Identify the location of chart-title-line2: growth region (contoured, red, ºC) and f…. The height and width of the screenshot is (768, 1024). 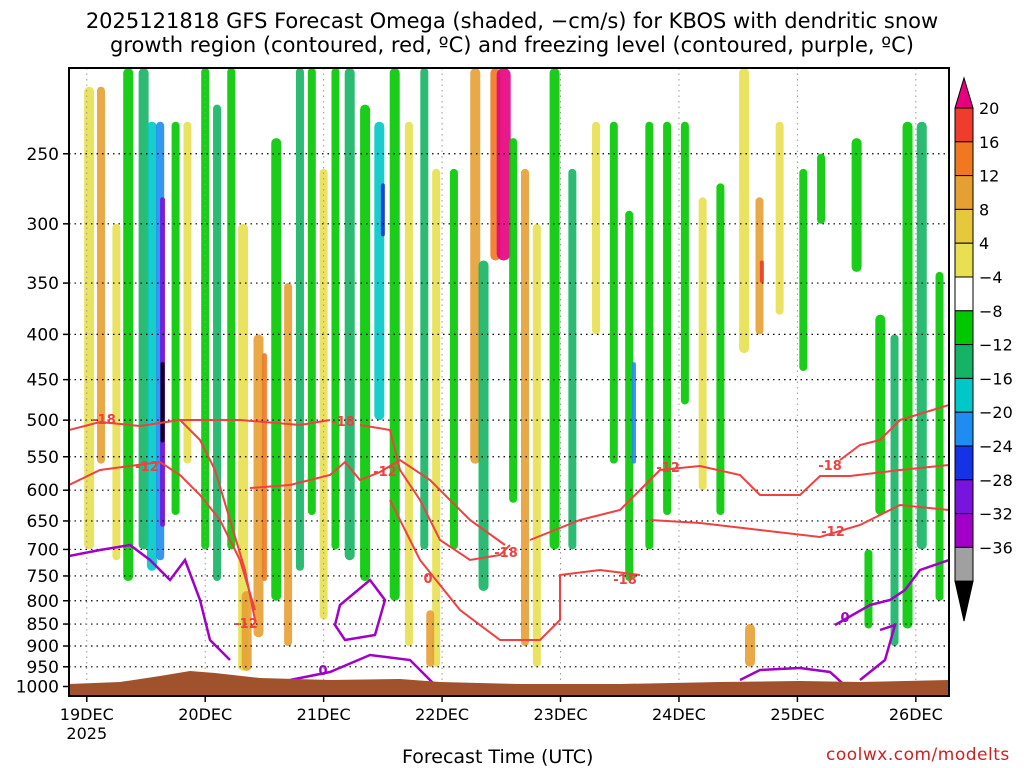
(512, 45).